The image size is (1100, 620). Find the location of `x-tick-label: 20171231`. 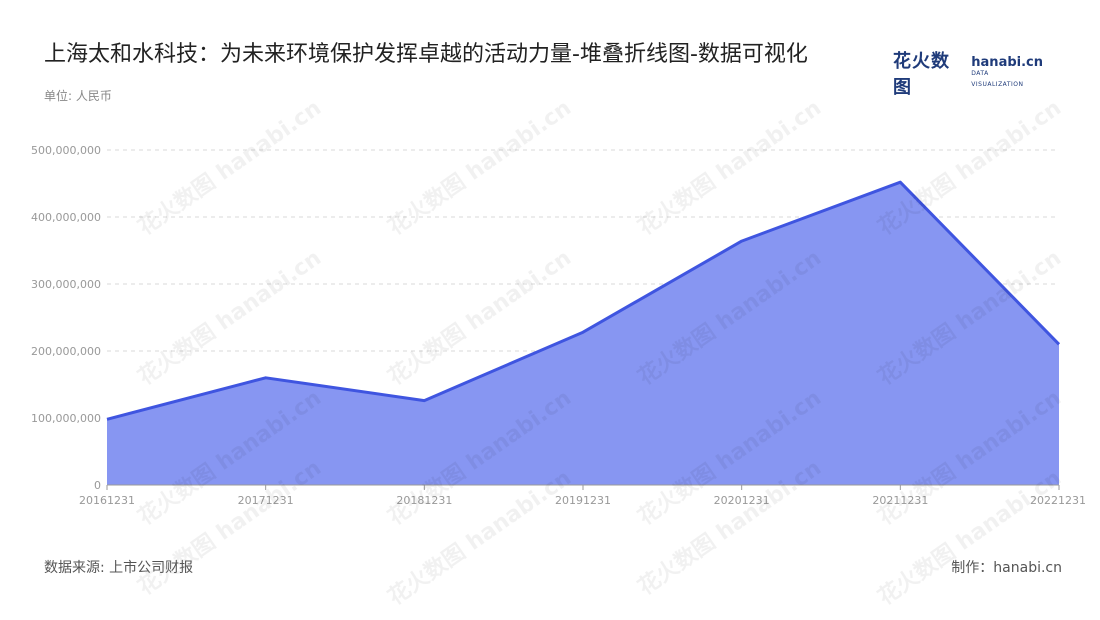

x-tick-label: 20171231 is located at coordinates (266, 500).